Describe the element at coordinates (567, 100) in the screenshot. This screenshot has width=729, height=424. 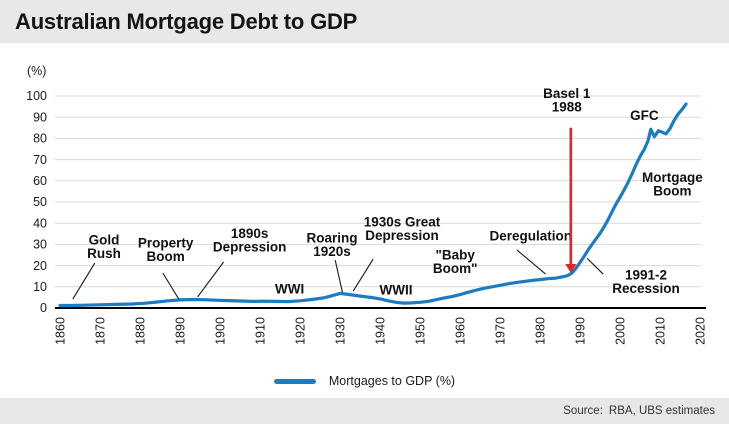
I see `annotation-label: Basel 1 1988` at that location.